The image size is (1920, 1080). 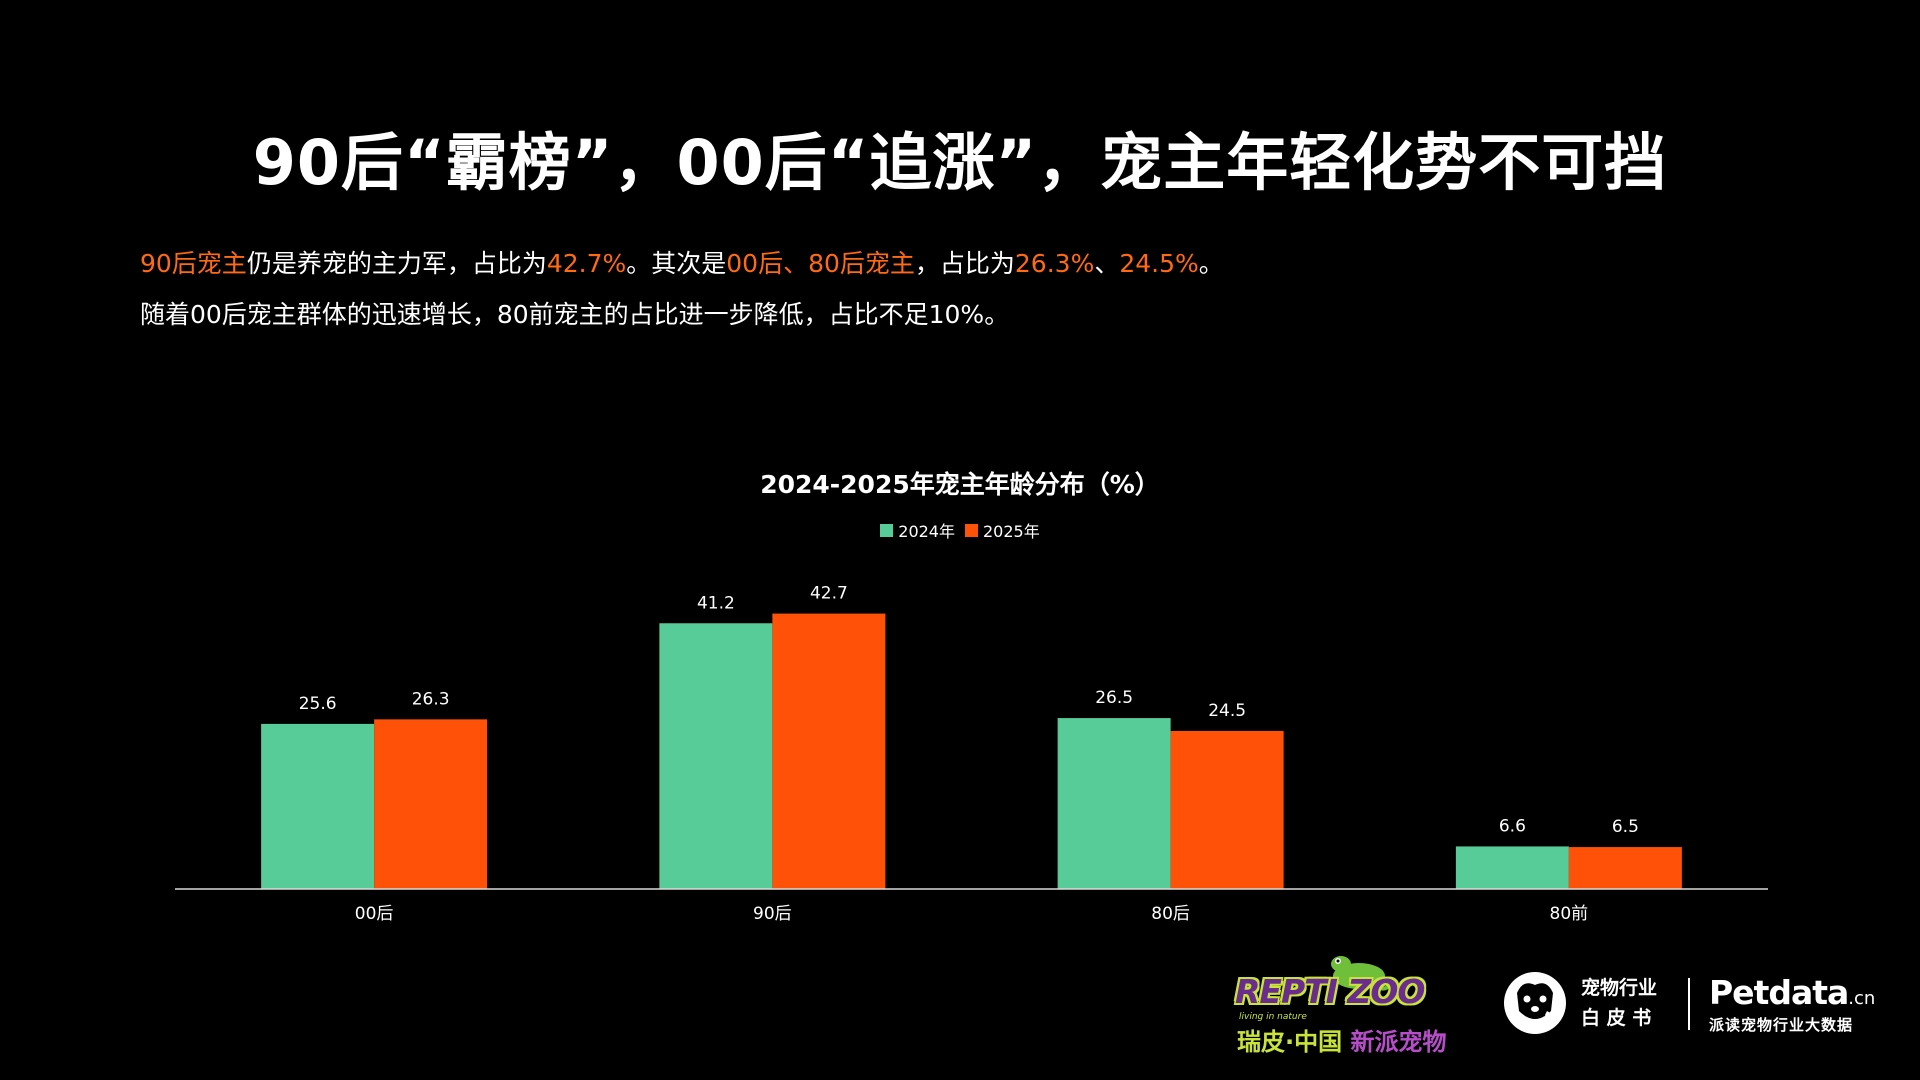 I want to click on legend-item-2024: 2024年, so click(x=917, y=530).